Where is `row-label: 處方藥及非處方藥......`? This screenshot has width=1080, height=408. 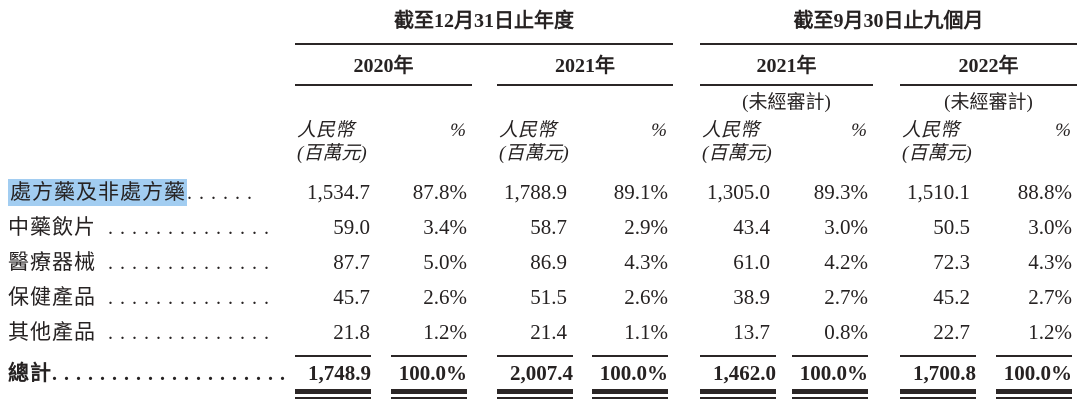 row-label: 處方藥及非處方藥...... is located at coordinates (147, 192).